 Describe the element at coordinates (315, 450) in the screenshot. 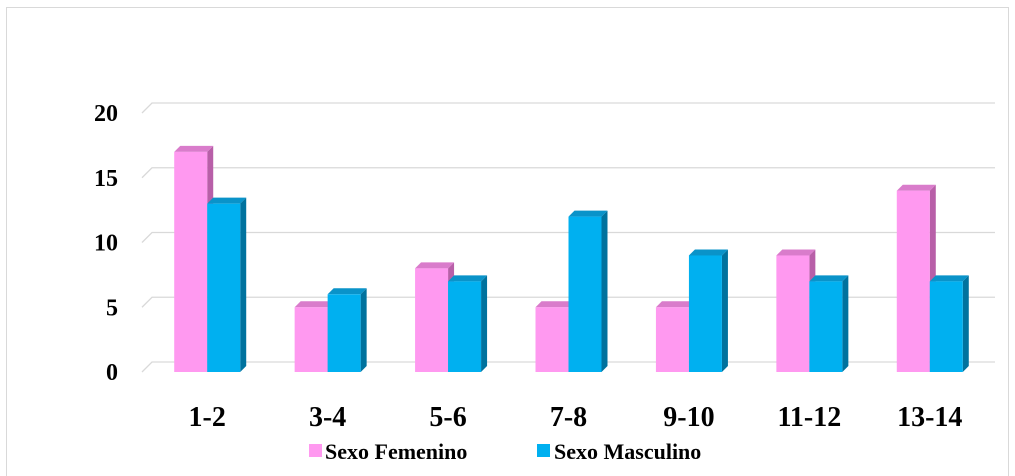

I see `legend-swatch-sexo-femenino` at that location.